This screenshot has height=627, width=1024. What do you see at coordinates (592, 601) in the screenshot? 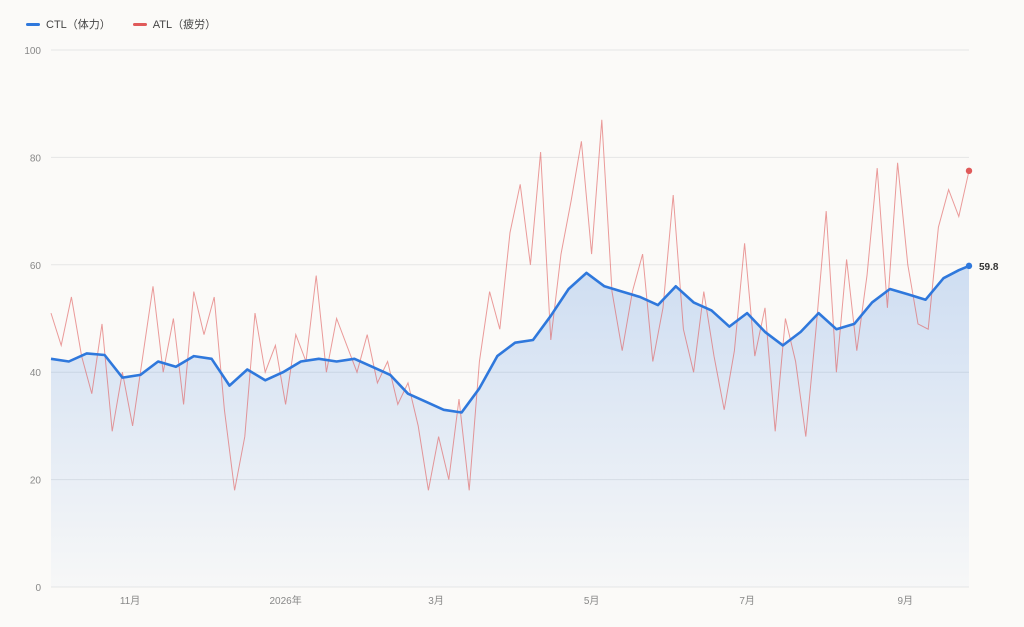
I see `x-tick-label: 5月` at bounding box center [592, 601].